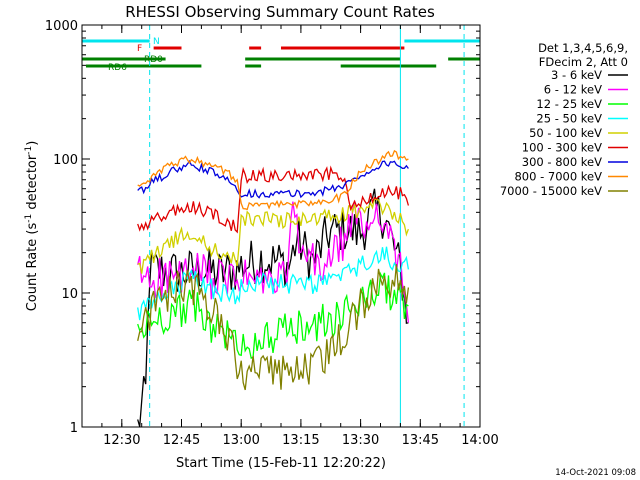  What do you see at coordinates (29, 218) in the screenshot?
I see `y-label-sup-1: -1` at bounding box center [29, 218].